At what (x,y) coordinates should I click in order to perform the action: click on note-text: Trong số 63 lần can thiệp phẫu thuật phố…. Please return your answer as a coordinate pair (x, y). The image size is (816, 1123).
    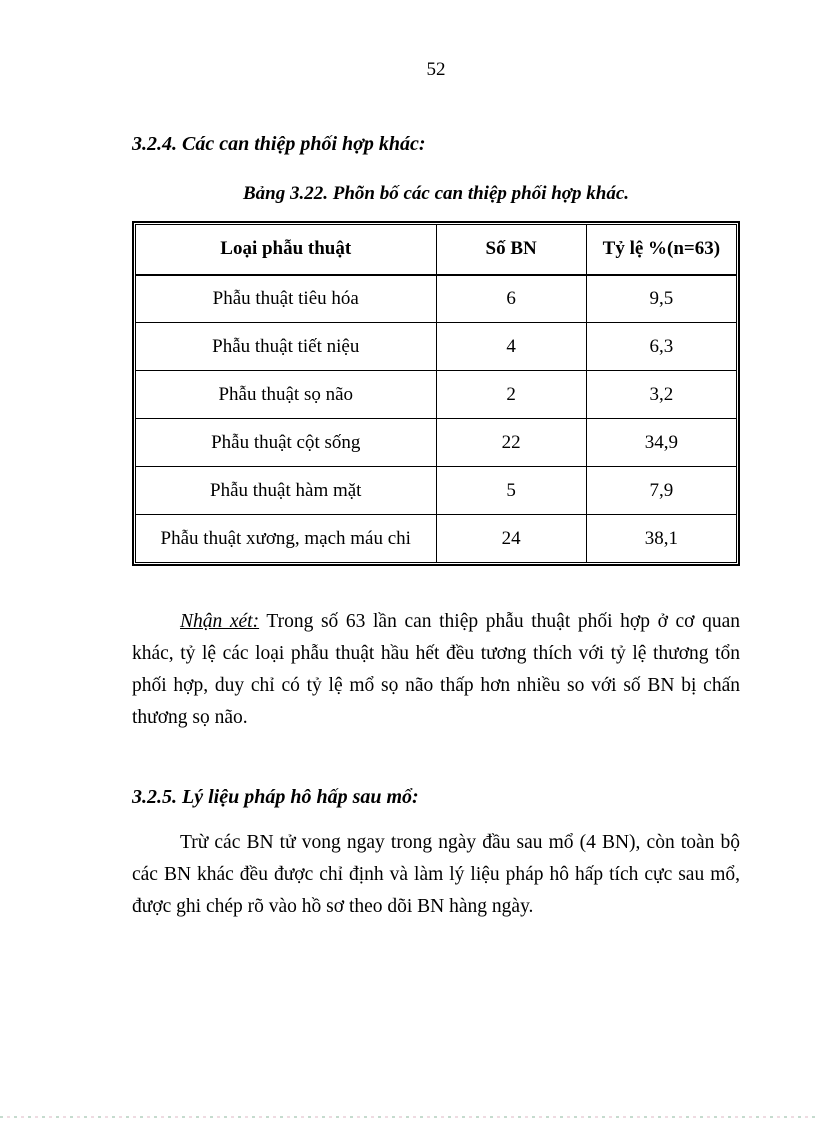
    Looking at the image, I should click on (436, 669).